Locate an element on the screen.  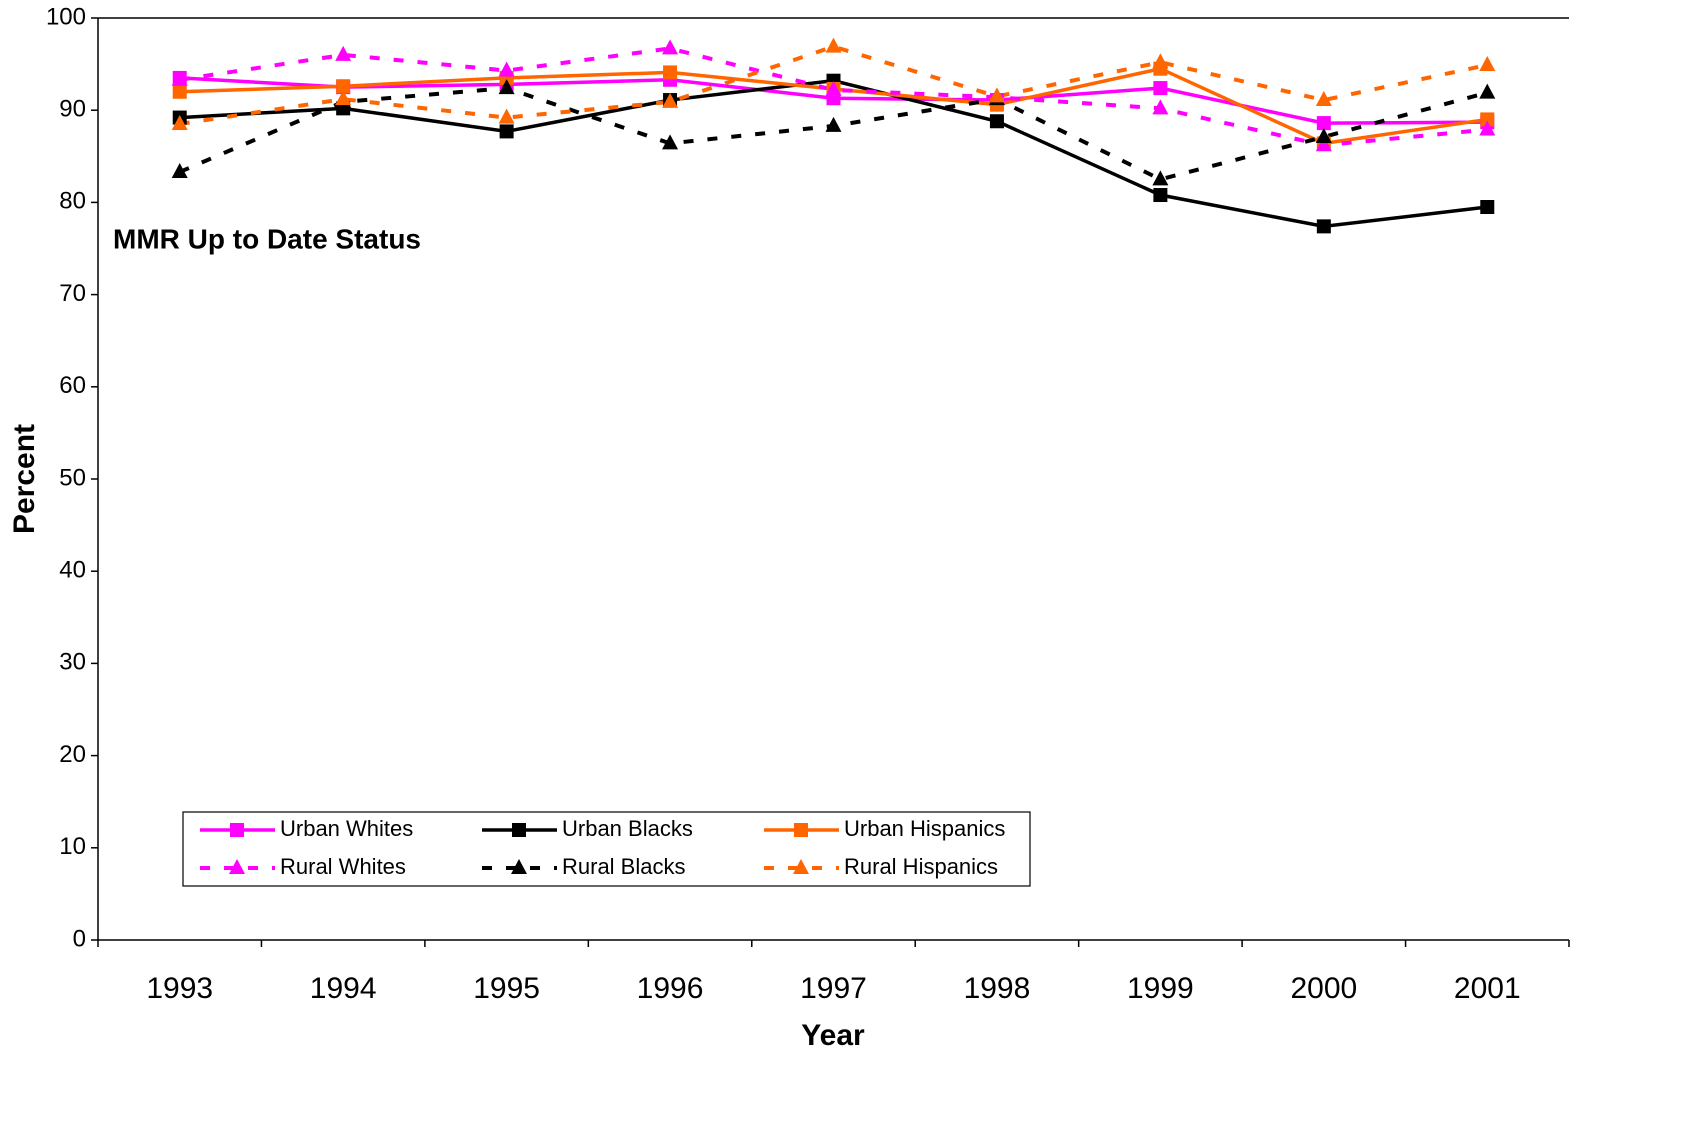
x-tick-label: 1996 is located at coordinates (670, 988).